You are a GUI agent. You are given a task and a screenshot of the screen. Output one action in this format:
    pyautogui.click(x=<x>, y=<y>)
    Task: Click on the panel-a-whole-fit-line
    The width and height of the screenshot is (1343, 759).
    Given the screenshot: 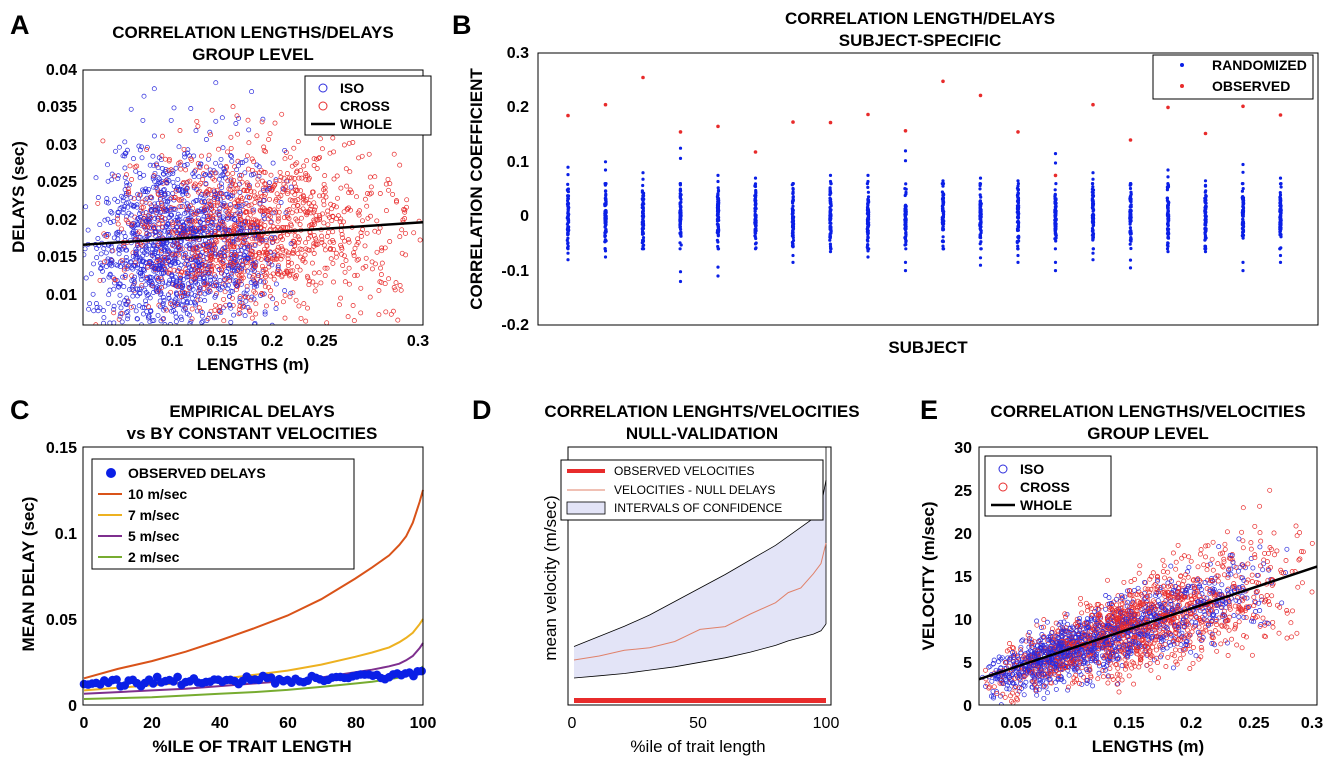 What is the action you would take?
    pyautogui.click(x=253, y=233)
    